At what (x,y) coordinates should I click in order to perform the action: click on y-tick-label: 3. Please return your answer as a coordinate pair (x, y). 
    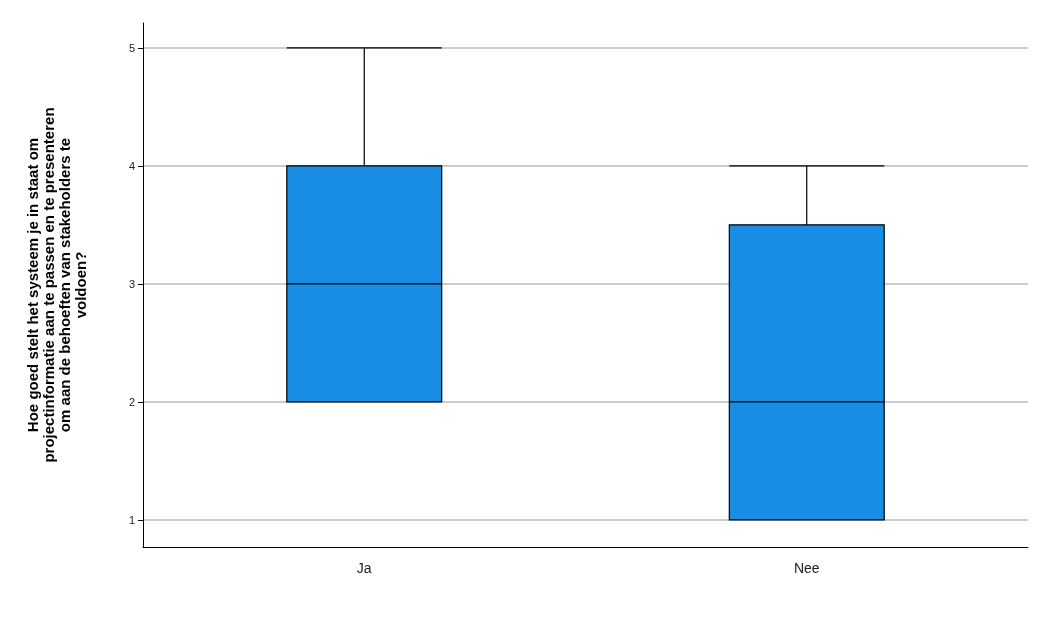
    Looking at the image, I should click on (131, 283).